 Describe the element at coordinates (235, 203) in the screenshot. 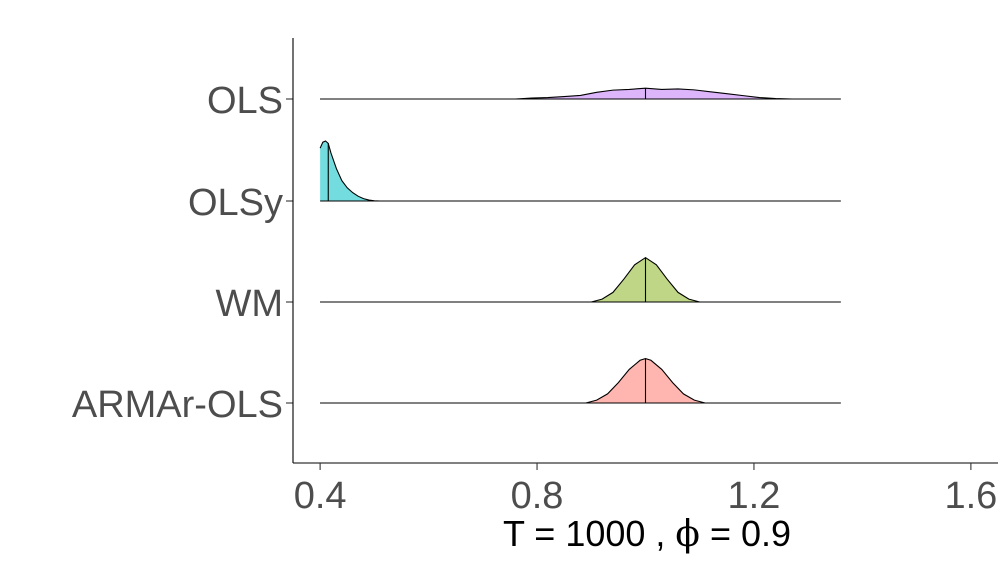

I see `category-label-olsy: OLSy` at that location.